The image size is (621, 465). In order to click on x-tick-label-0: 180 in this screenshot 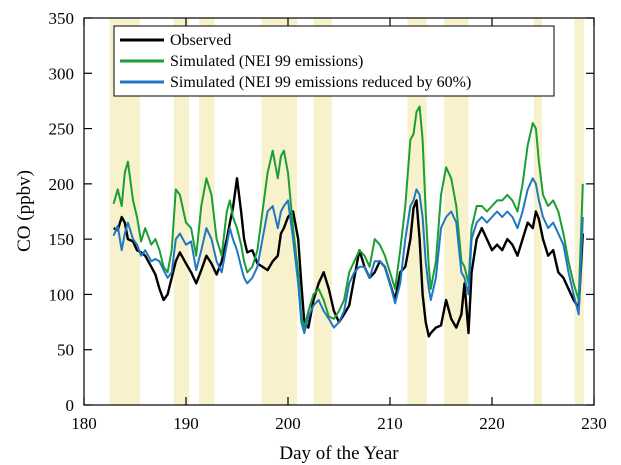, I will do `click(84, 423)`.